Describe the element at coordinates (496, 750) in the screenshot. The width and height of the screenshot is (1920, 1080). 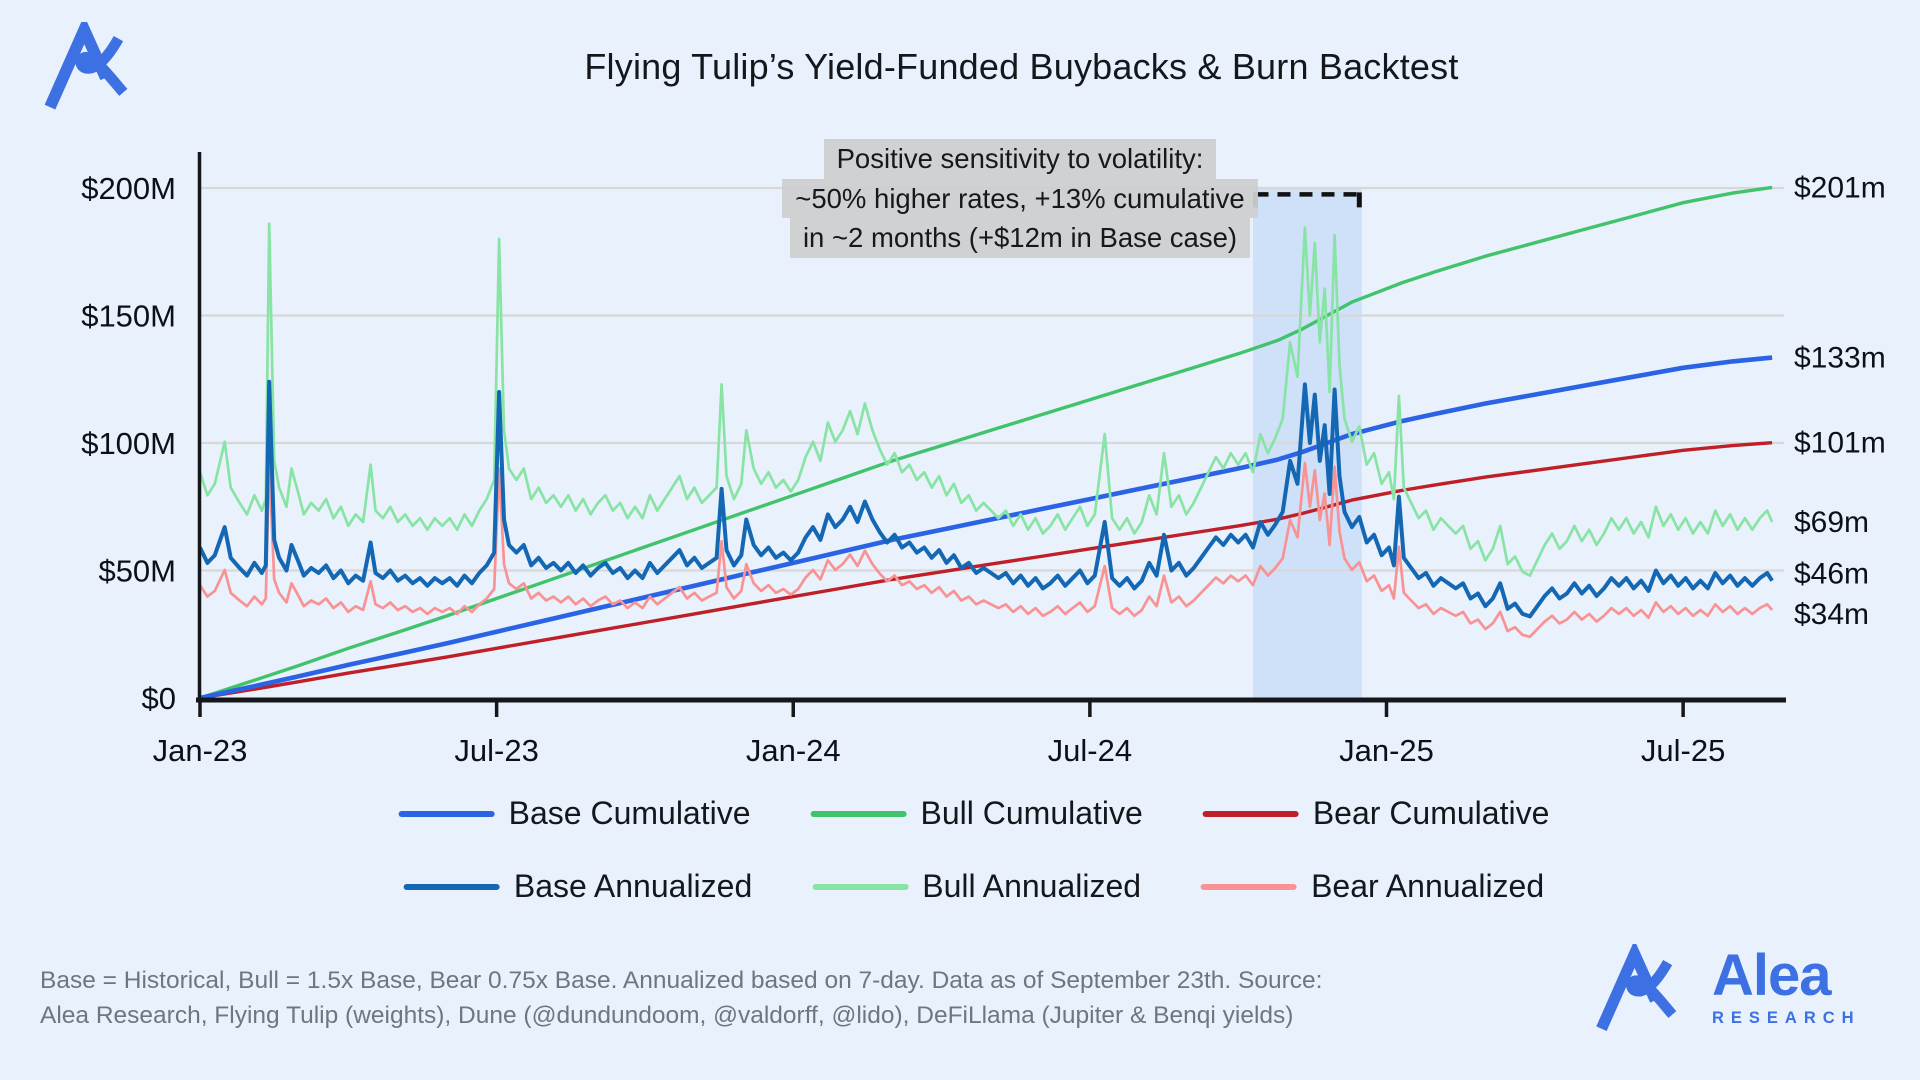
I see `x-tick-label: Jul-23` at that location.